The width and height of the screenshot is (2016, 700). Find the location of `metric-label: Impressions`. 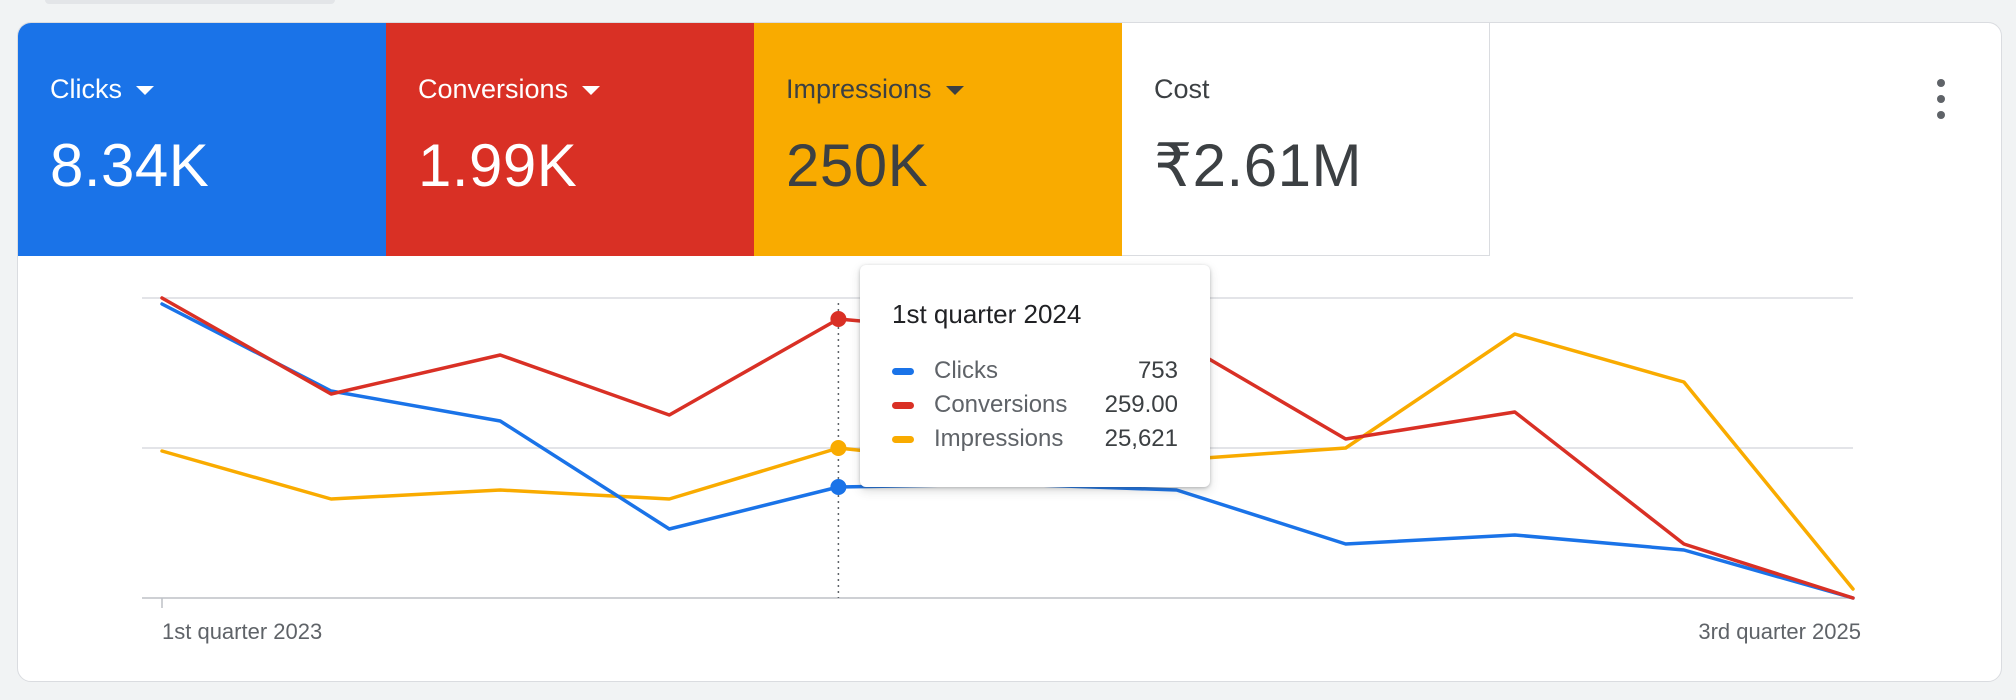

metric-label: Impressions is located at coordinates (859, 88).